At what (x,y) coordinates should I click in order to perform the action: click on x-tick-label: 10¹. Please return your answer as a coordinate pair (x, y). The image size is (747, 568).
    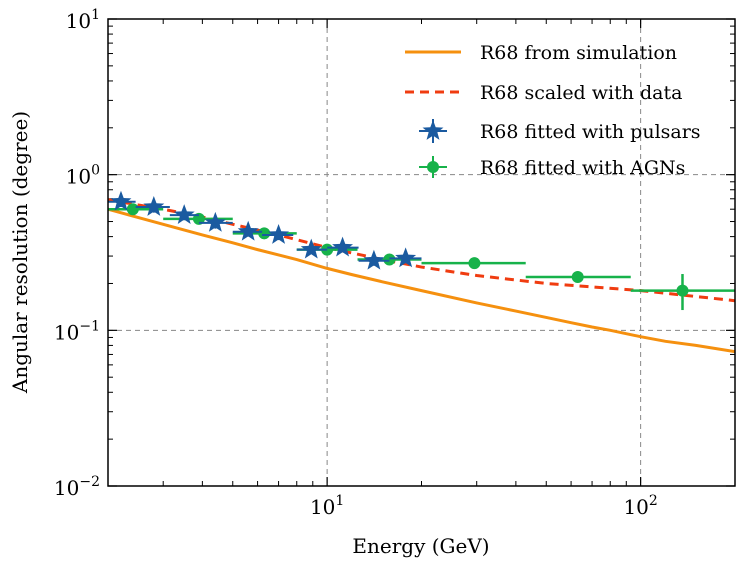
    Looking at the image, I should click on (327, 506).